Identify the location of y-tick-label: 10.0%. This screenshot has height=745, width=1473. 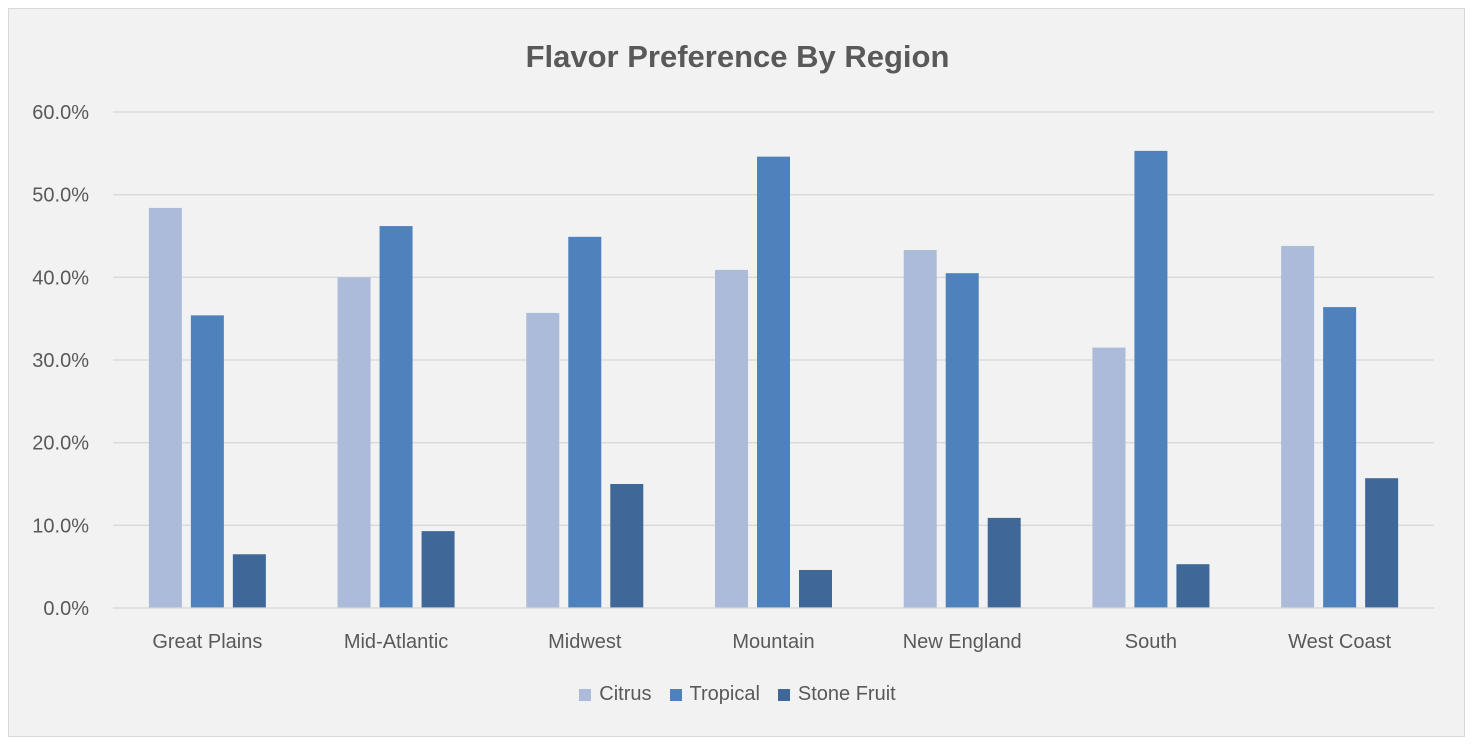
(60, 526).